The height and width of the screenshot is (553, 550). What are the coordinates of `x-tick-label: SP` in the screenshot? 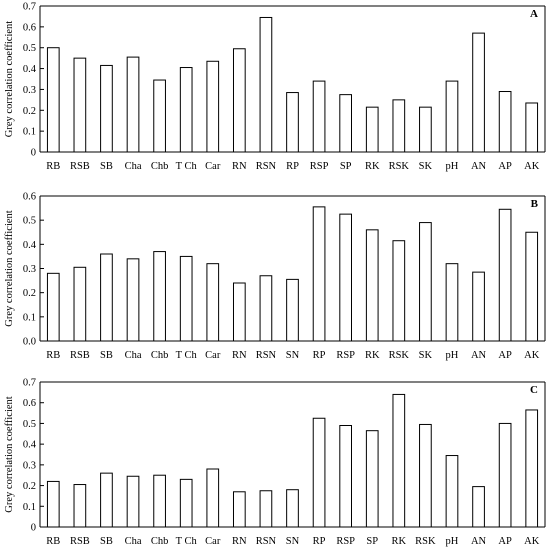 It's located at (372, 541).